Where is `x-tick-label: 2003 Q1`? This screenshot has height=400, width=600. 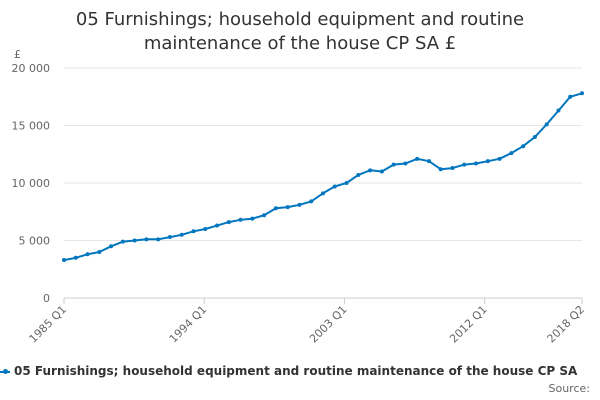 x-tick-label: 2003 Q1 is located at coordinates (328, 324).